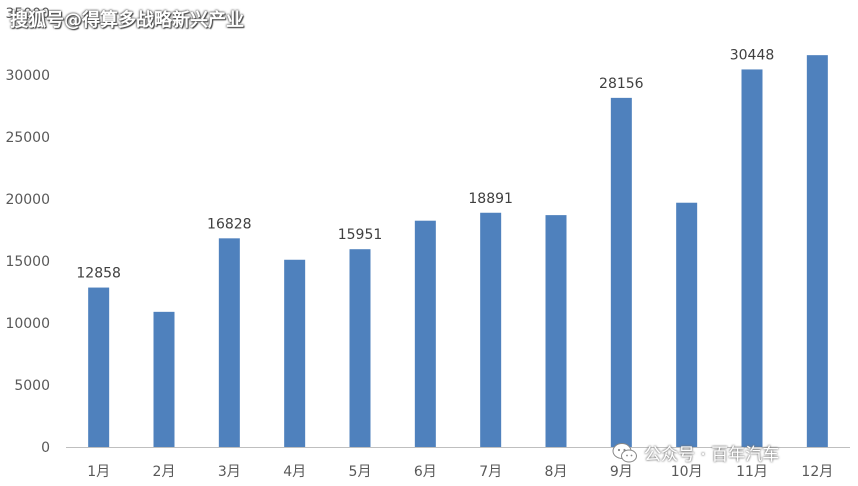  I want to click on x-tick-label: 3月, so click(229, 472).